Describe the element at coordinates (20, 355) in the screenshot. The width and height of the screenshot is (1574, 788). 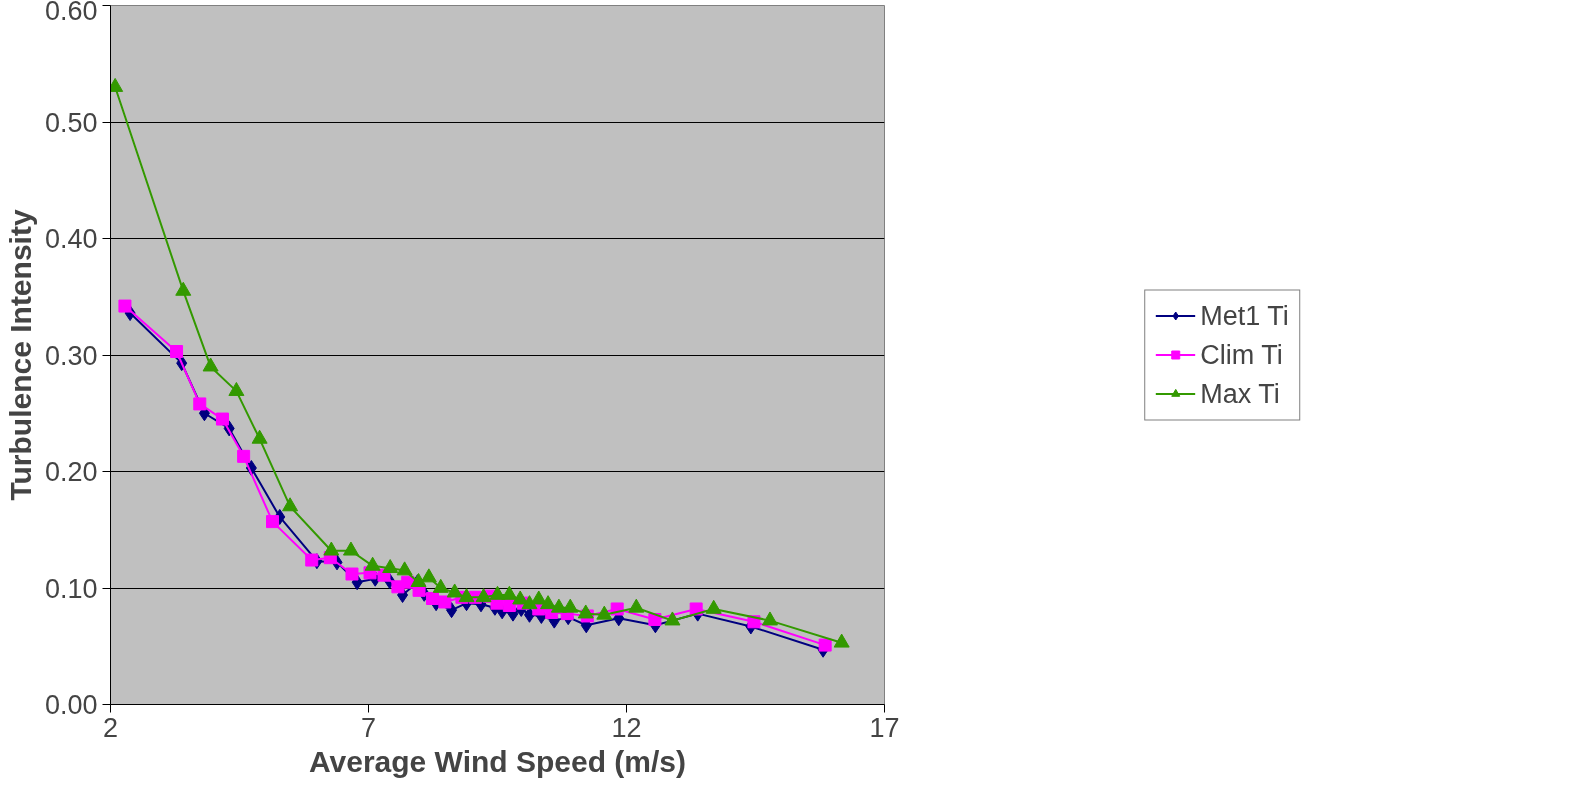
I see `y-axis-title: Turbulence Intensity` at that location.